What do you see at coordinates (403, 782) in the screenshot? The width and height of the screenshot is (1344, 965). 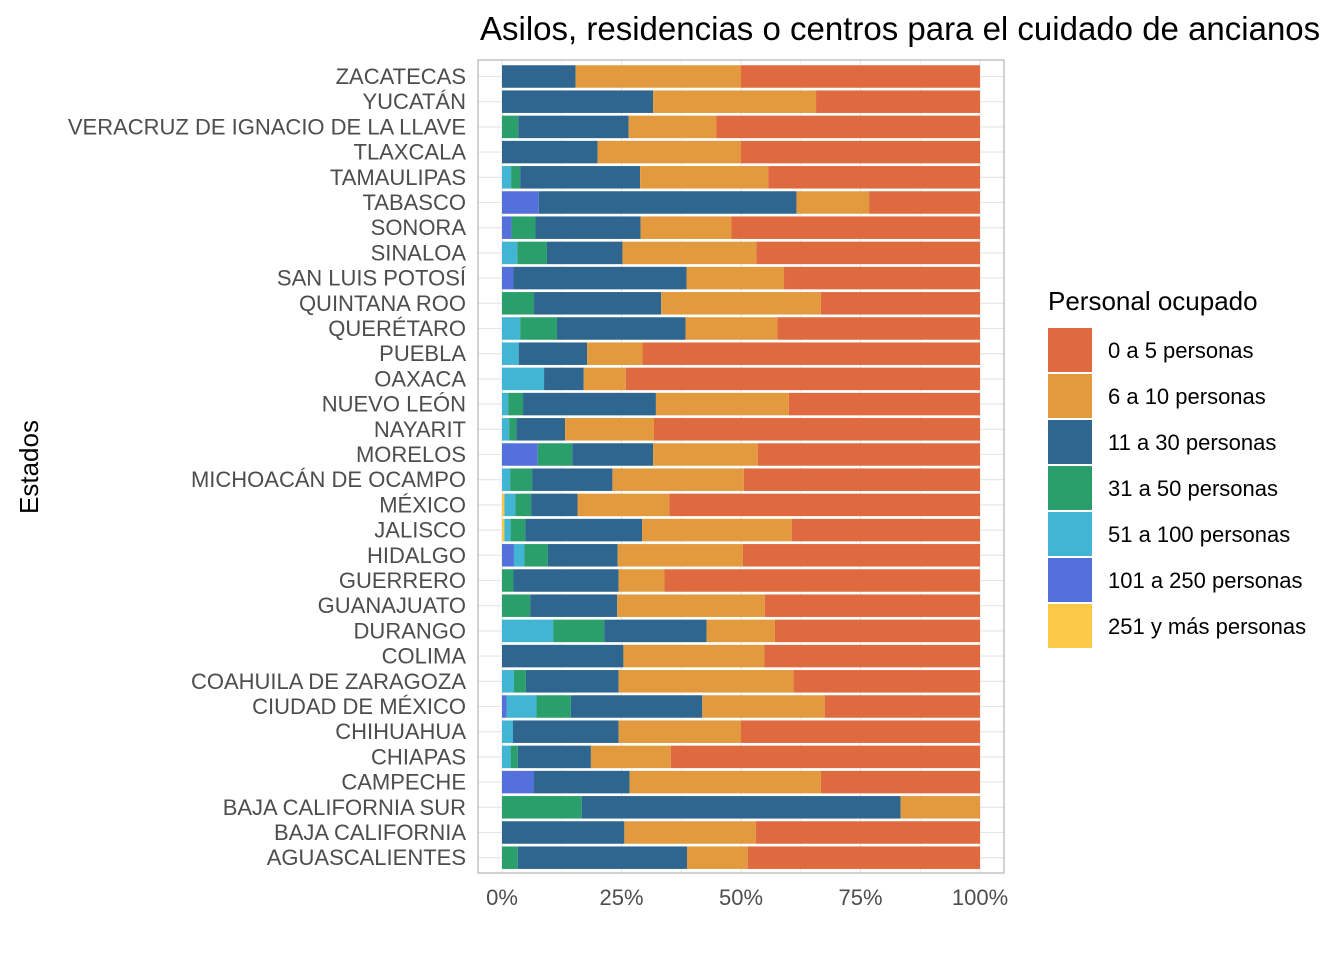 I see `y-tick-label: CAMPECHE` at bounding box center [403, 782].